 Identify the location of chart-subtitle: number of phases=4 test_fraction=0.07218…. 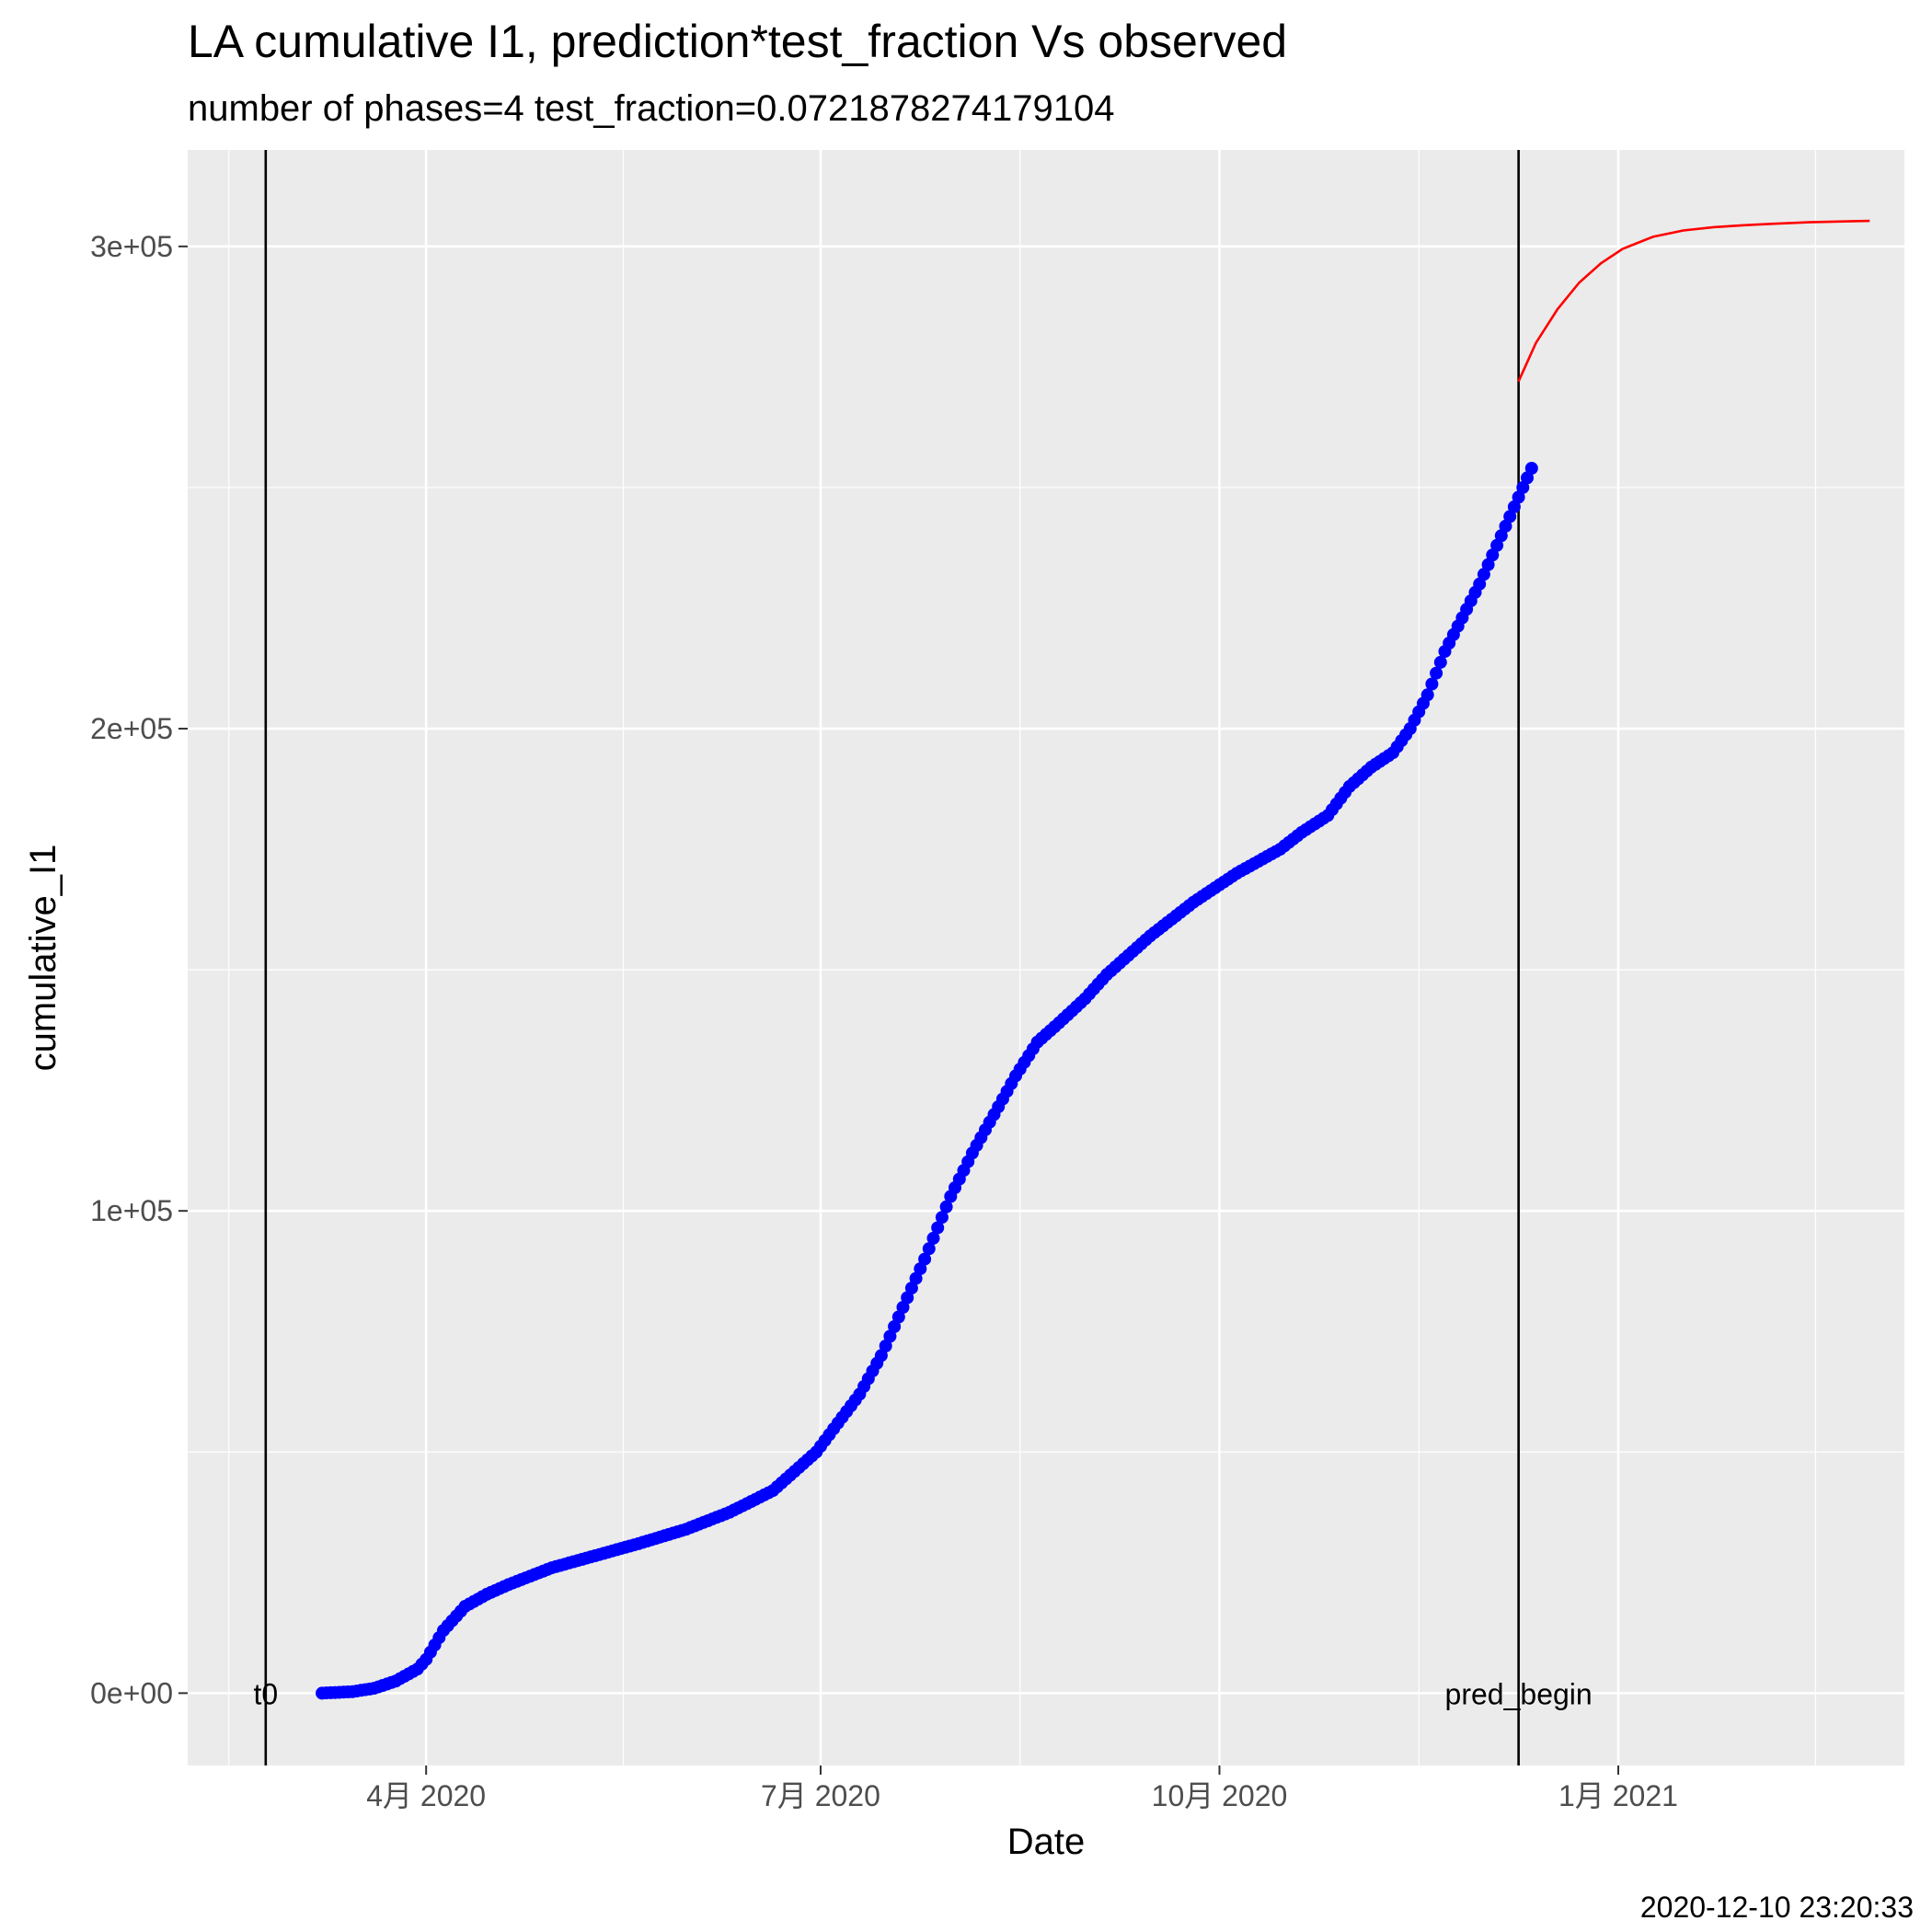
(651, 108).